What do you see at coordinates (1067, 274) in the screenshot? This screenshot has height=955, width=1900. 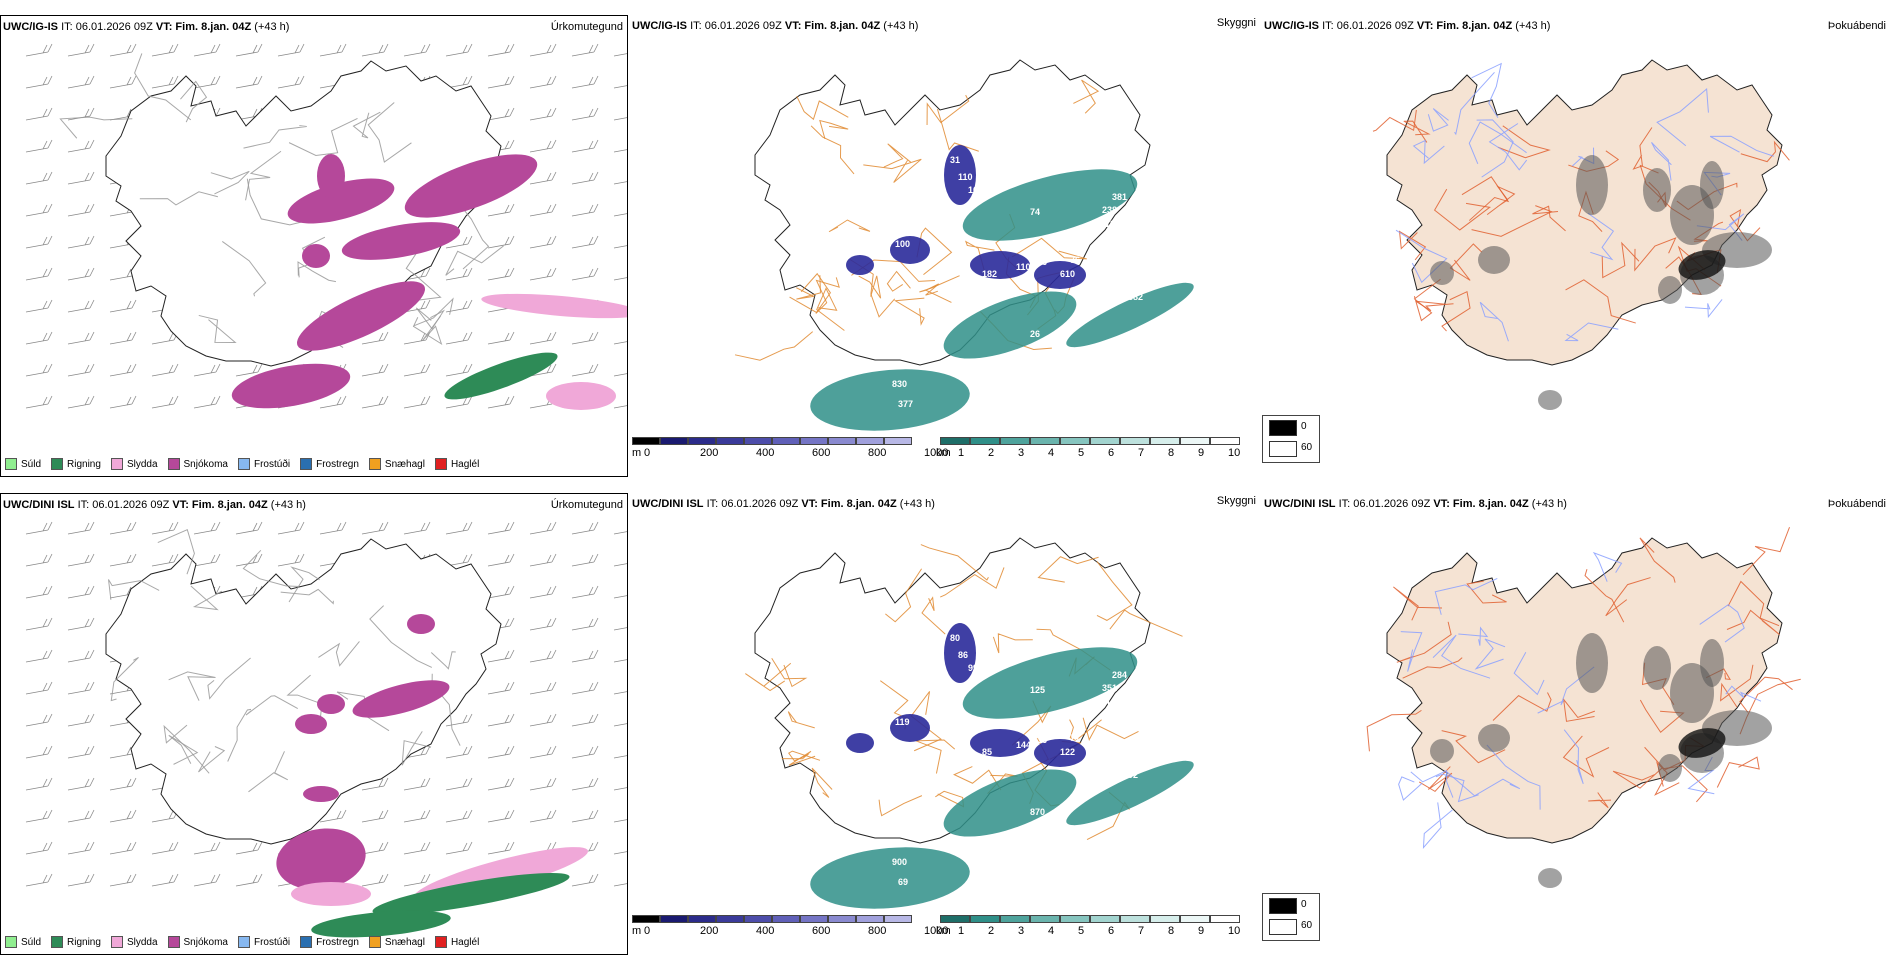 I see `ceiling-label: 610` at bounding box center [1067, 274].